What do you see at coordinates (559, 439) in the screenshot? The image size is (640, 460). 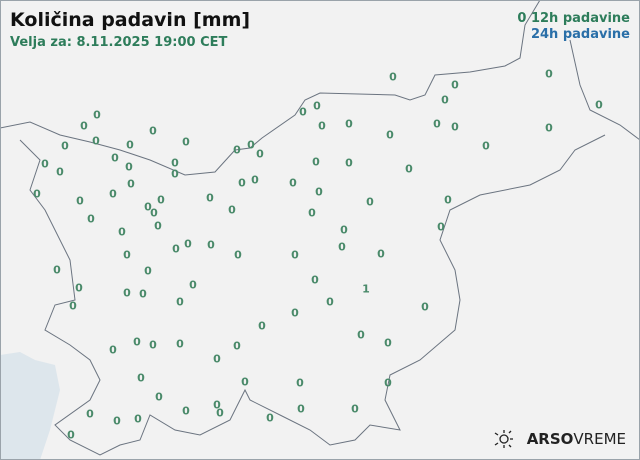 I see `arso-logo: ARSOVREME` at bounding box center [559, 439].